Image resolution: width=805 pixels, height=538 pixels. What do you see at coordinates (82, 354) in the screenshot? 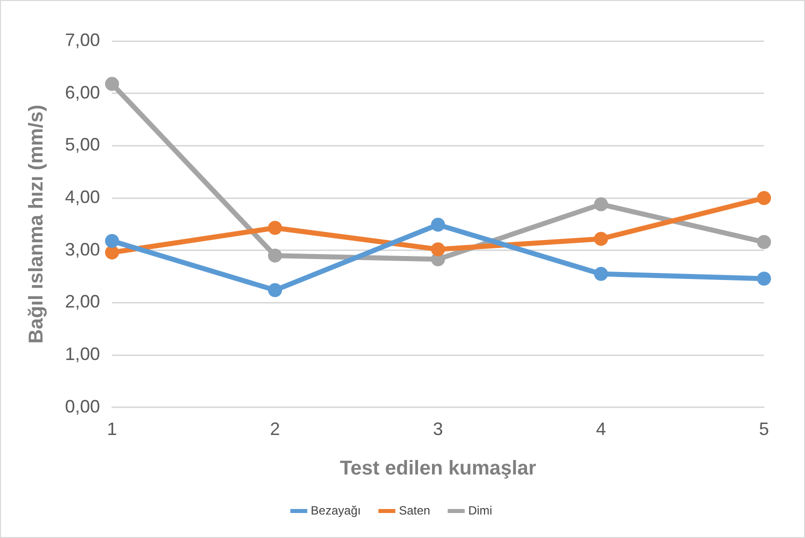
I see `y-tick-label: 1,00` at bounding box center [82, 354].